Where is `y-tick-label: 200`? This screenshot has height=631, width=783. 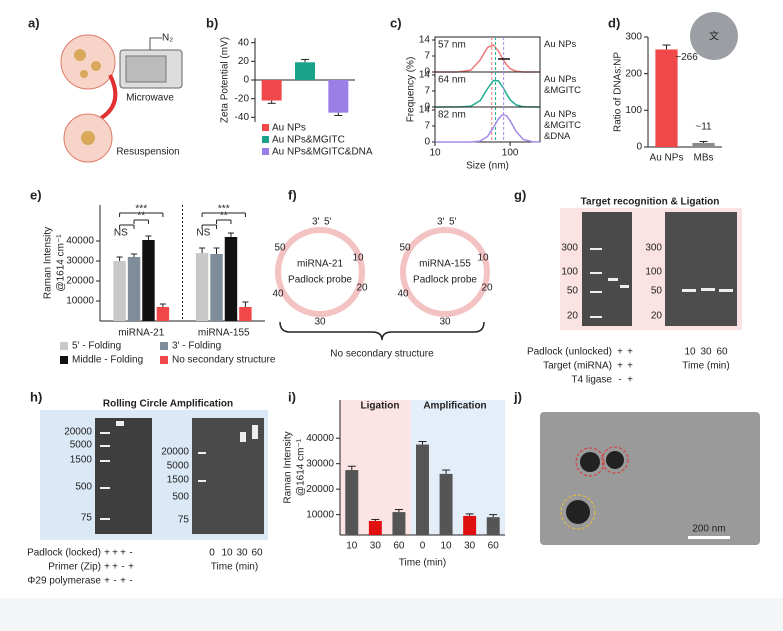
y-tick-label: 200 is located at coordinates (633, 73).